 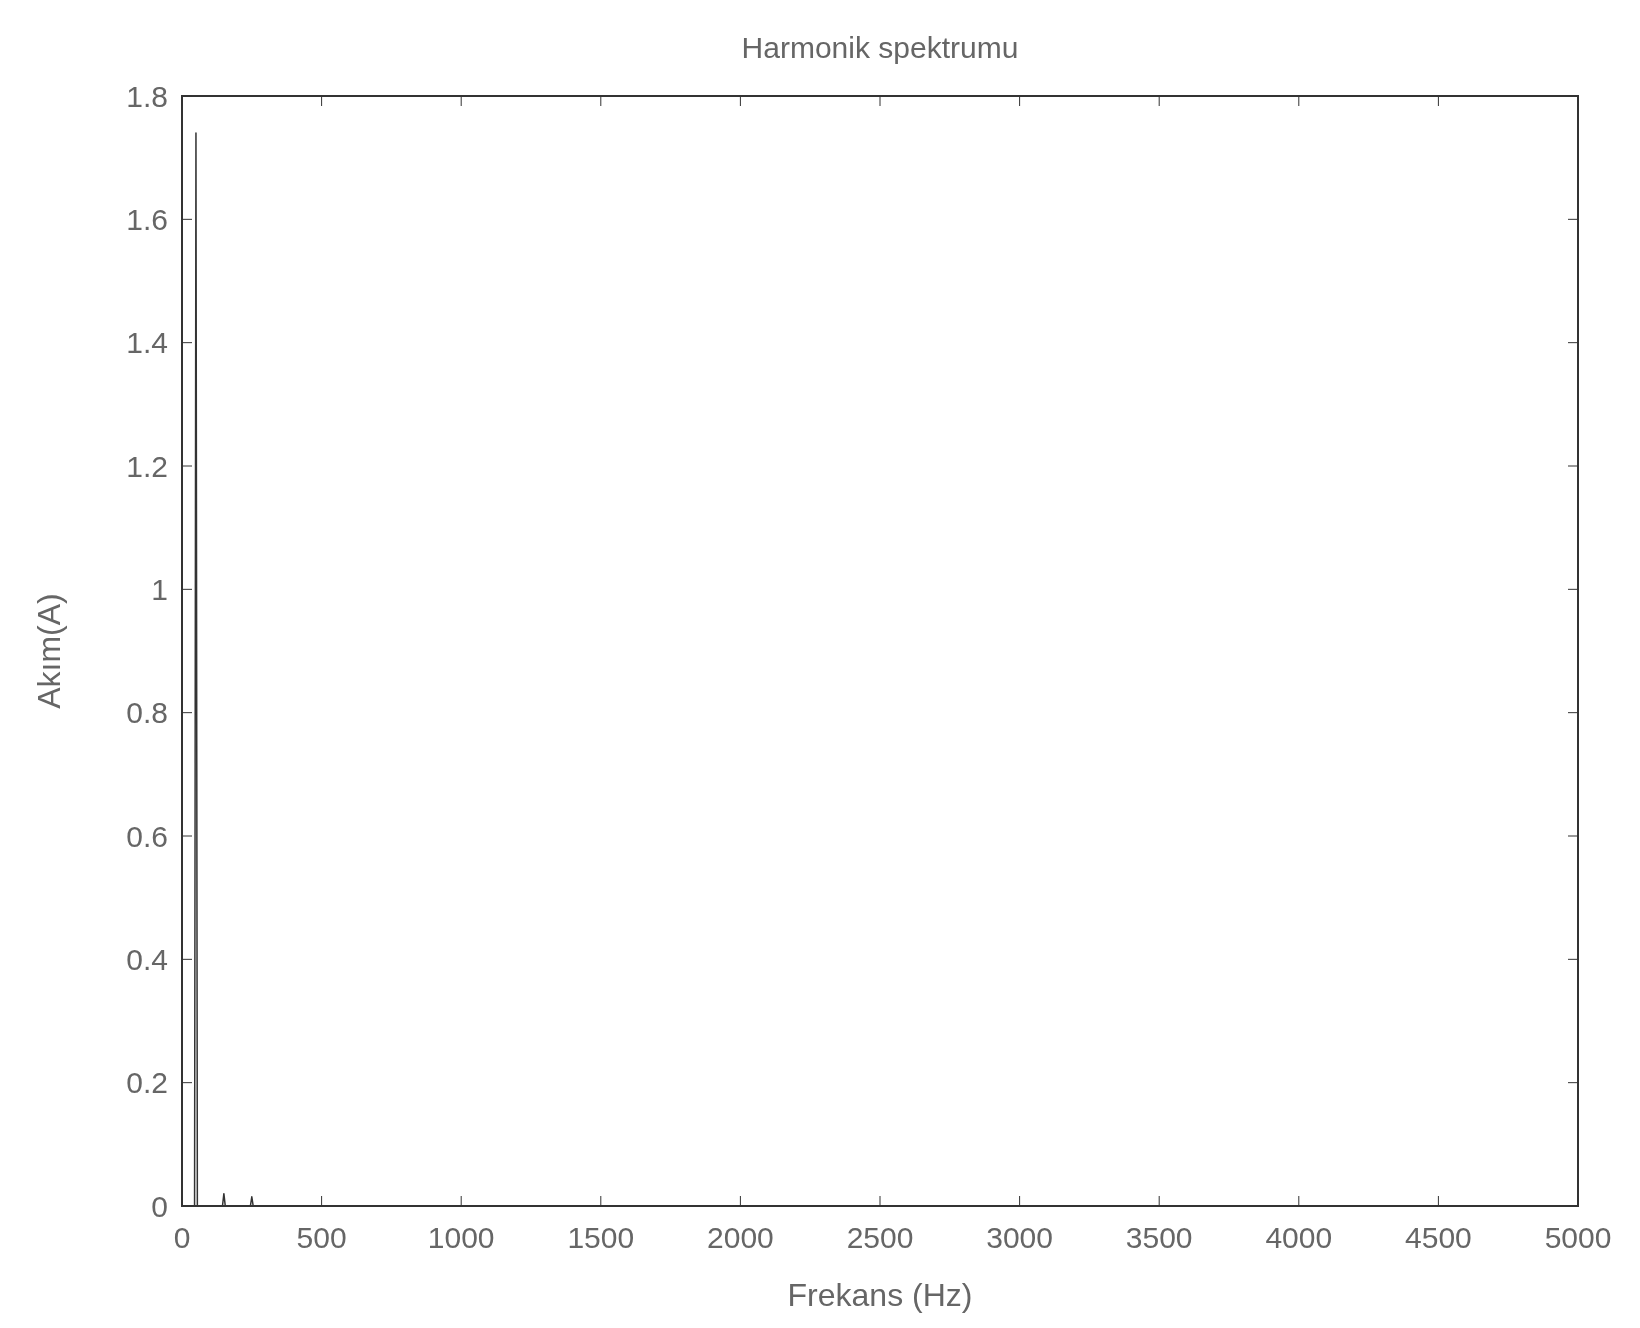 What do you see at coordinates (49, 651) in the screenshot?
I see `y-axis-title: Akım(A)` at bounding box center [49, 651].